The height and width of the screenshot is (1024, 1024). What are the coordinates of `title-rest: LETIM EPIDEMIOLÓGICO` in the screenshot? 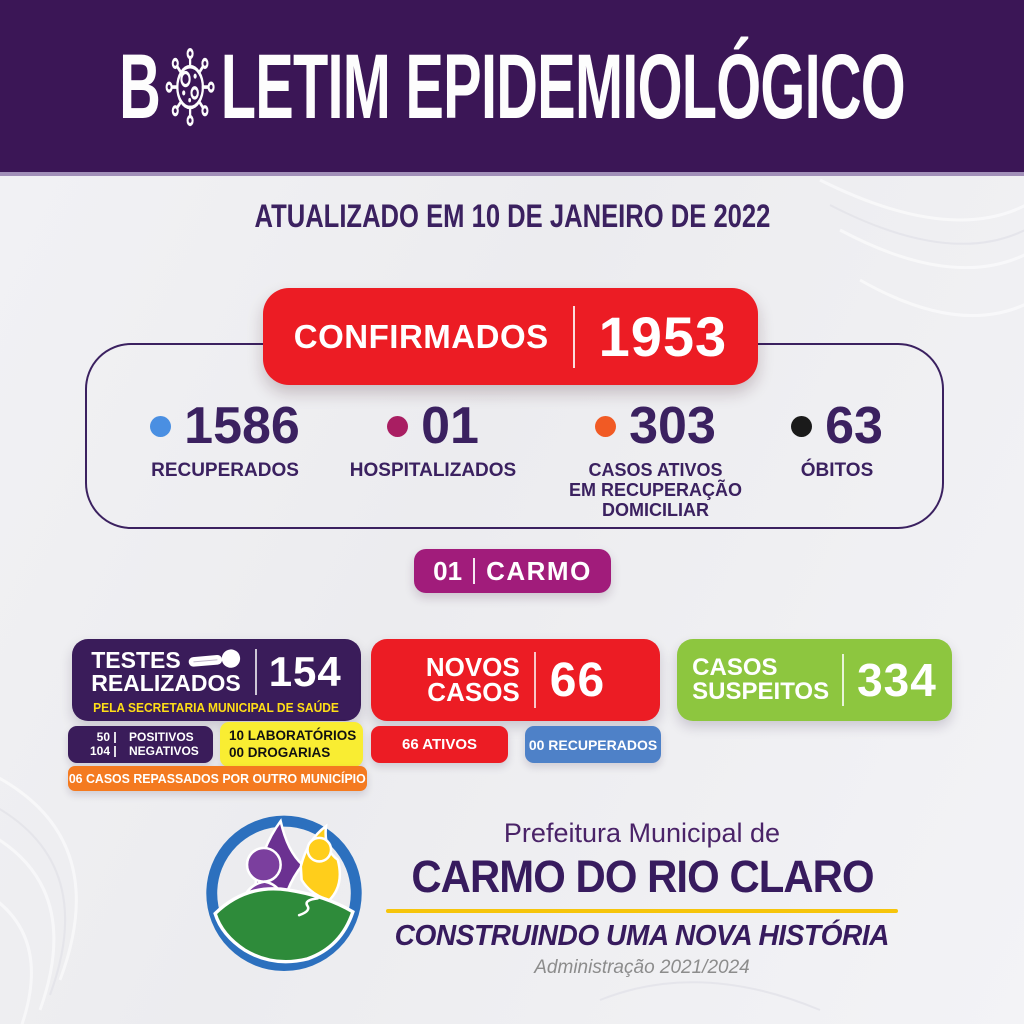 It's located at (563, 85).